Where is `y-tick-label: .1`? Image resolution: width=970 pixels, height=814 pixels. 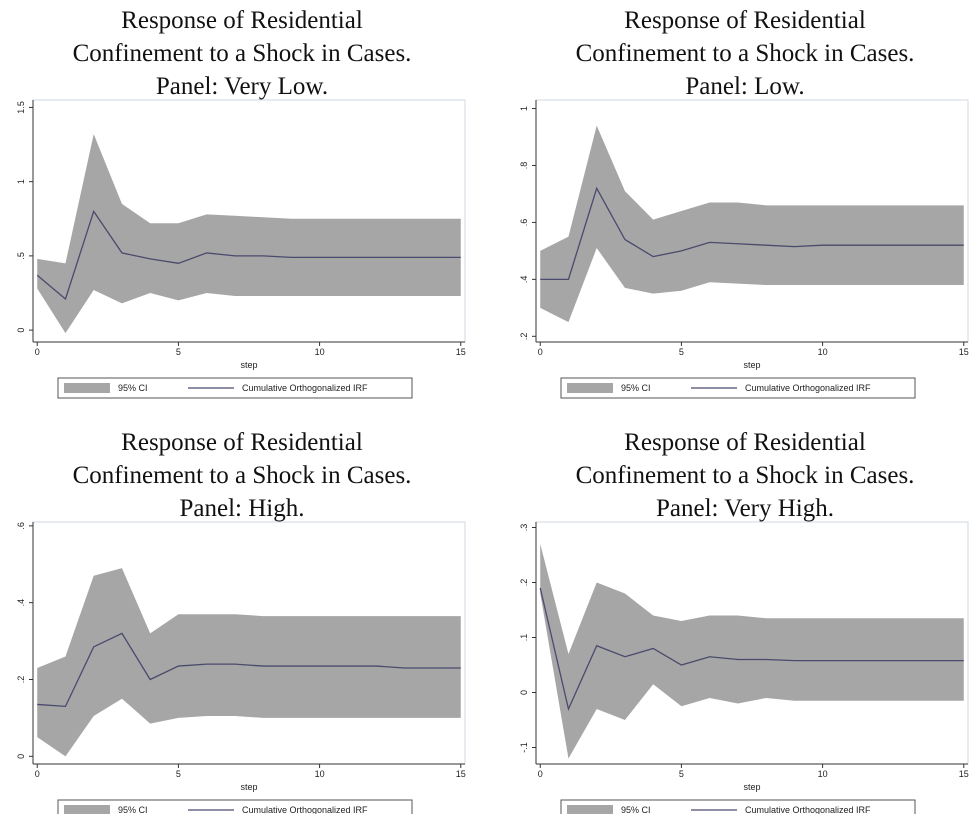
y-tick-label: .1 is located at coordinates (524, 638).